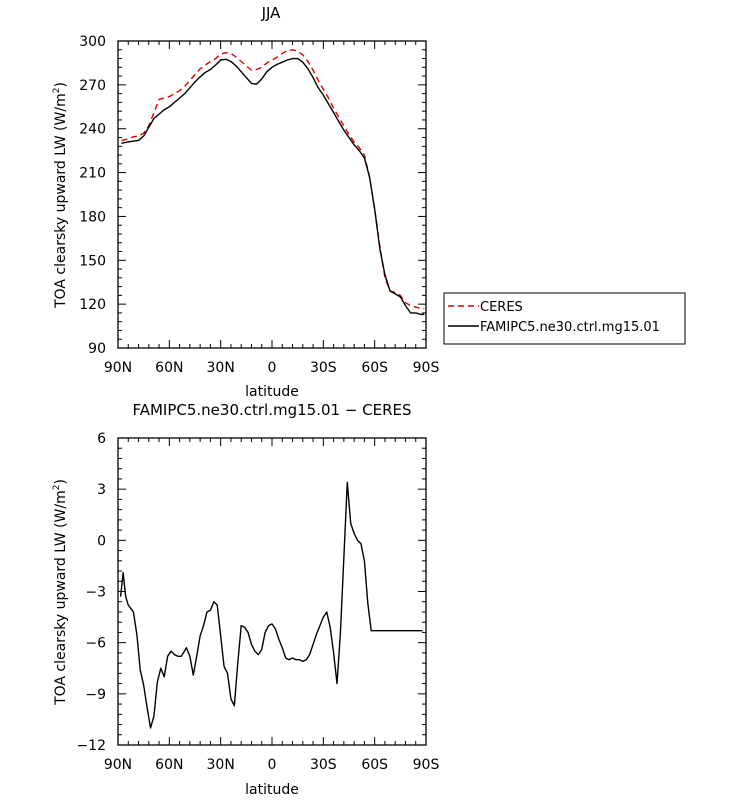  What do you see at coordinates (169, 368) in the screenshot?
I see `top-x-tick-label: 60N` at bounding box center [169, 368].